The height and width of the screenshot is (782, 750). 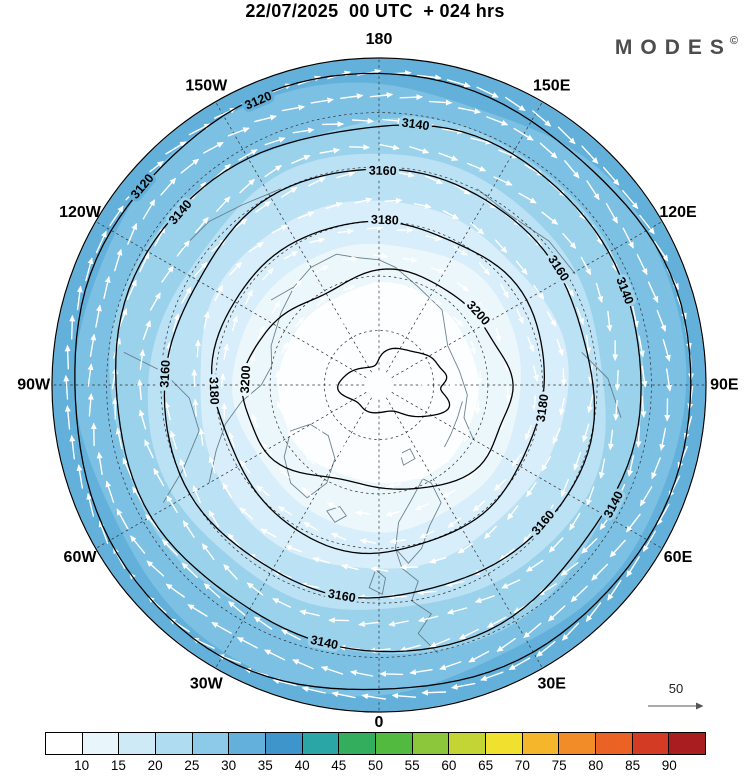 What do you see at coordinates (245, 379) in the screenshot?
I see `contour-label: 3200` at bounding box center [245, 379].